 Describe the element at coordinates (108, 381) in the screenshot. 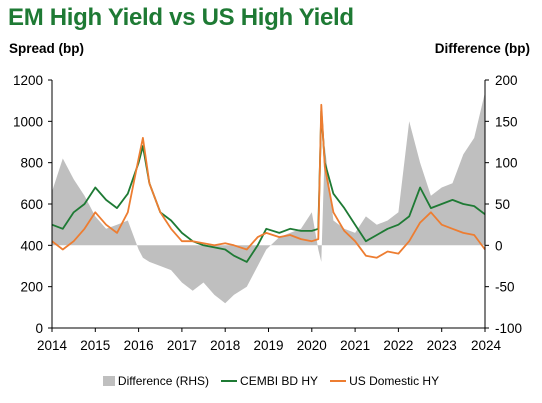

I see `legend-swatch-difference` at that location.